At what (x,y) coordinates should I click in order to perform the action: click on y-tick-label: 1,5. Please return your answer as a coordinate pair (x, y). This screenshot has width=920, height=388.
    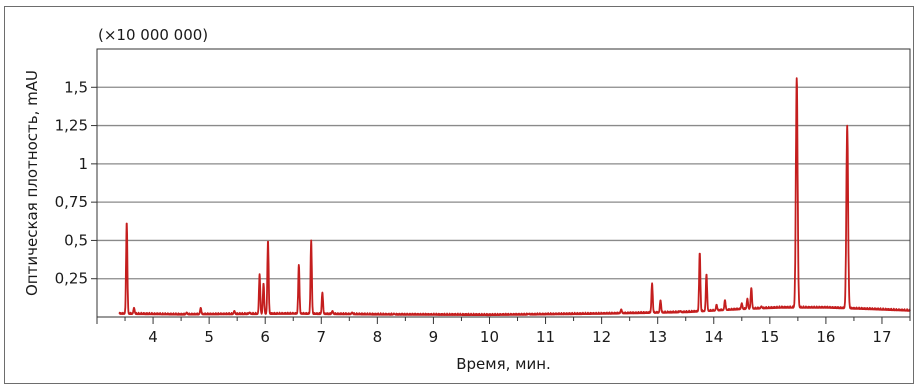
    Looking at the image, I should click on (76, 87).